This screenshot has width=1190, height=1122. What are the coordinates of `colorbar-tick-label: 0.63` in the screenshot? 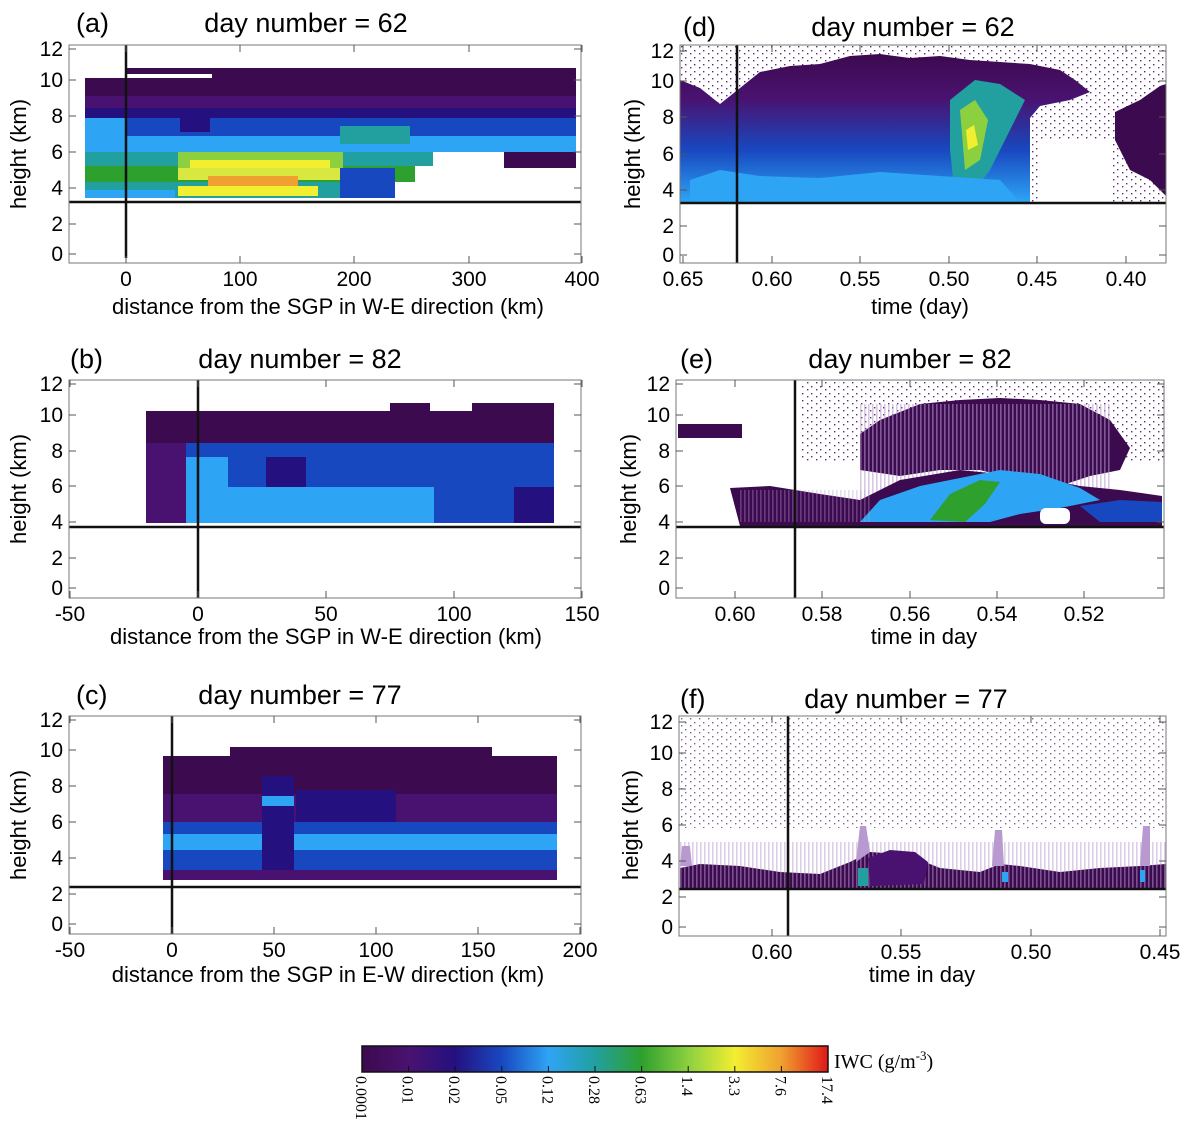 It's located at (640, 1090).